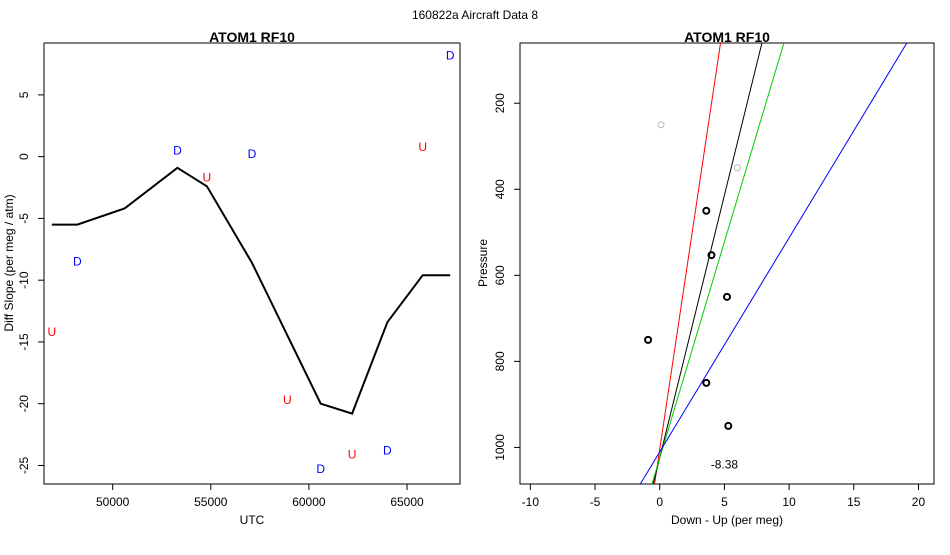 The image size is (950, 555). I want to click on right-x-tick-label: 5, so click(724, 502).